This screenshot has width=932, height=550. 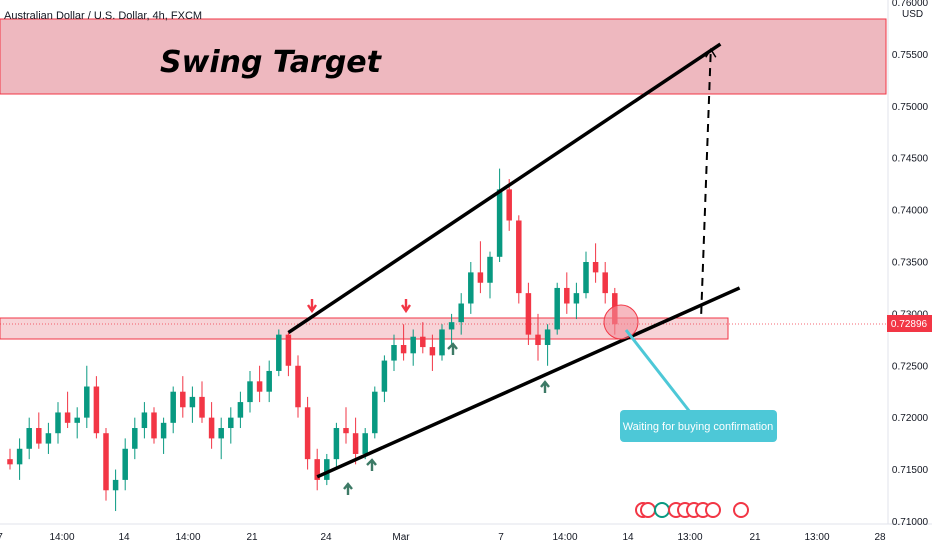 What do you see at coordinates (446, 418) in the screenshot?
I see `support-arrows` at bounding box center [446, 418].